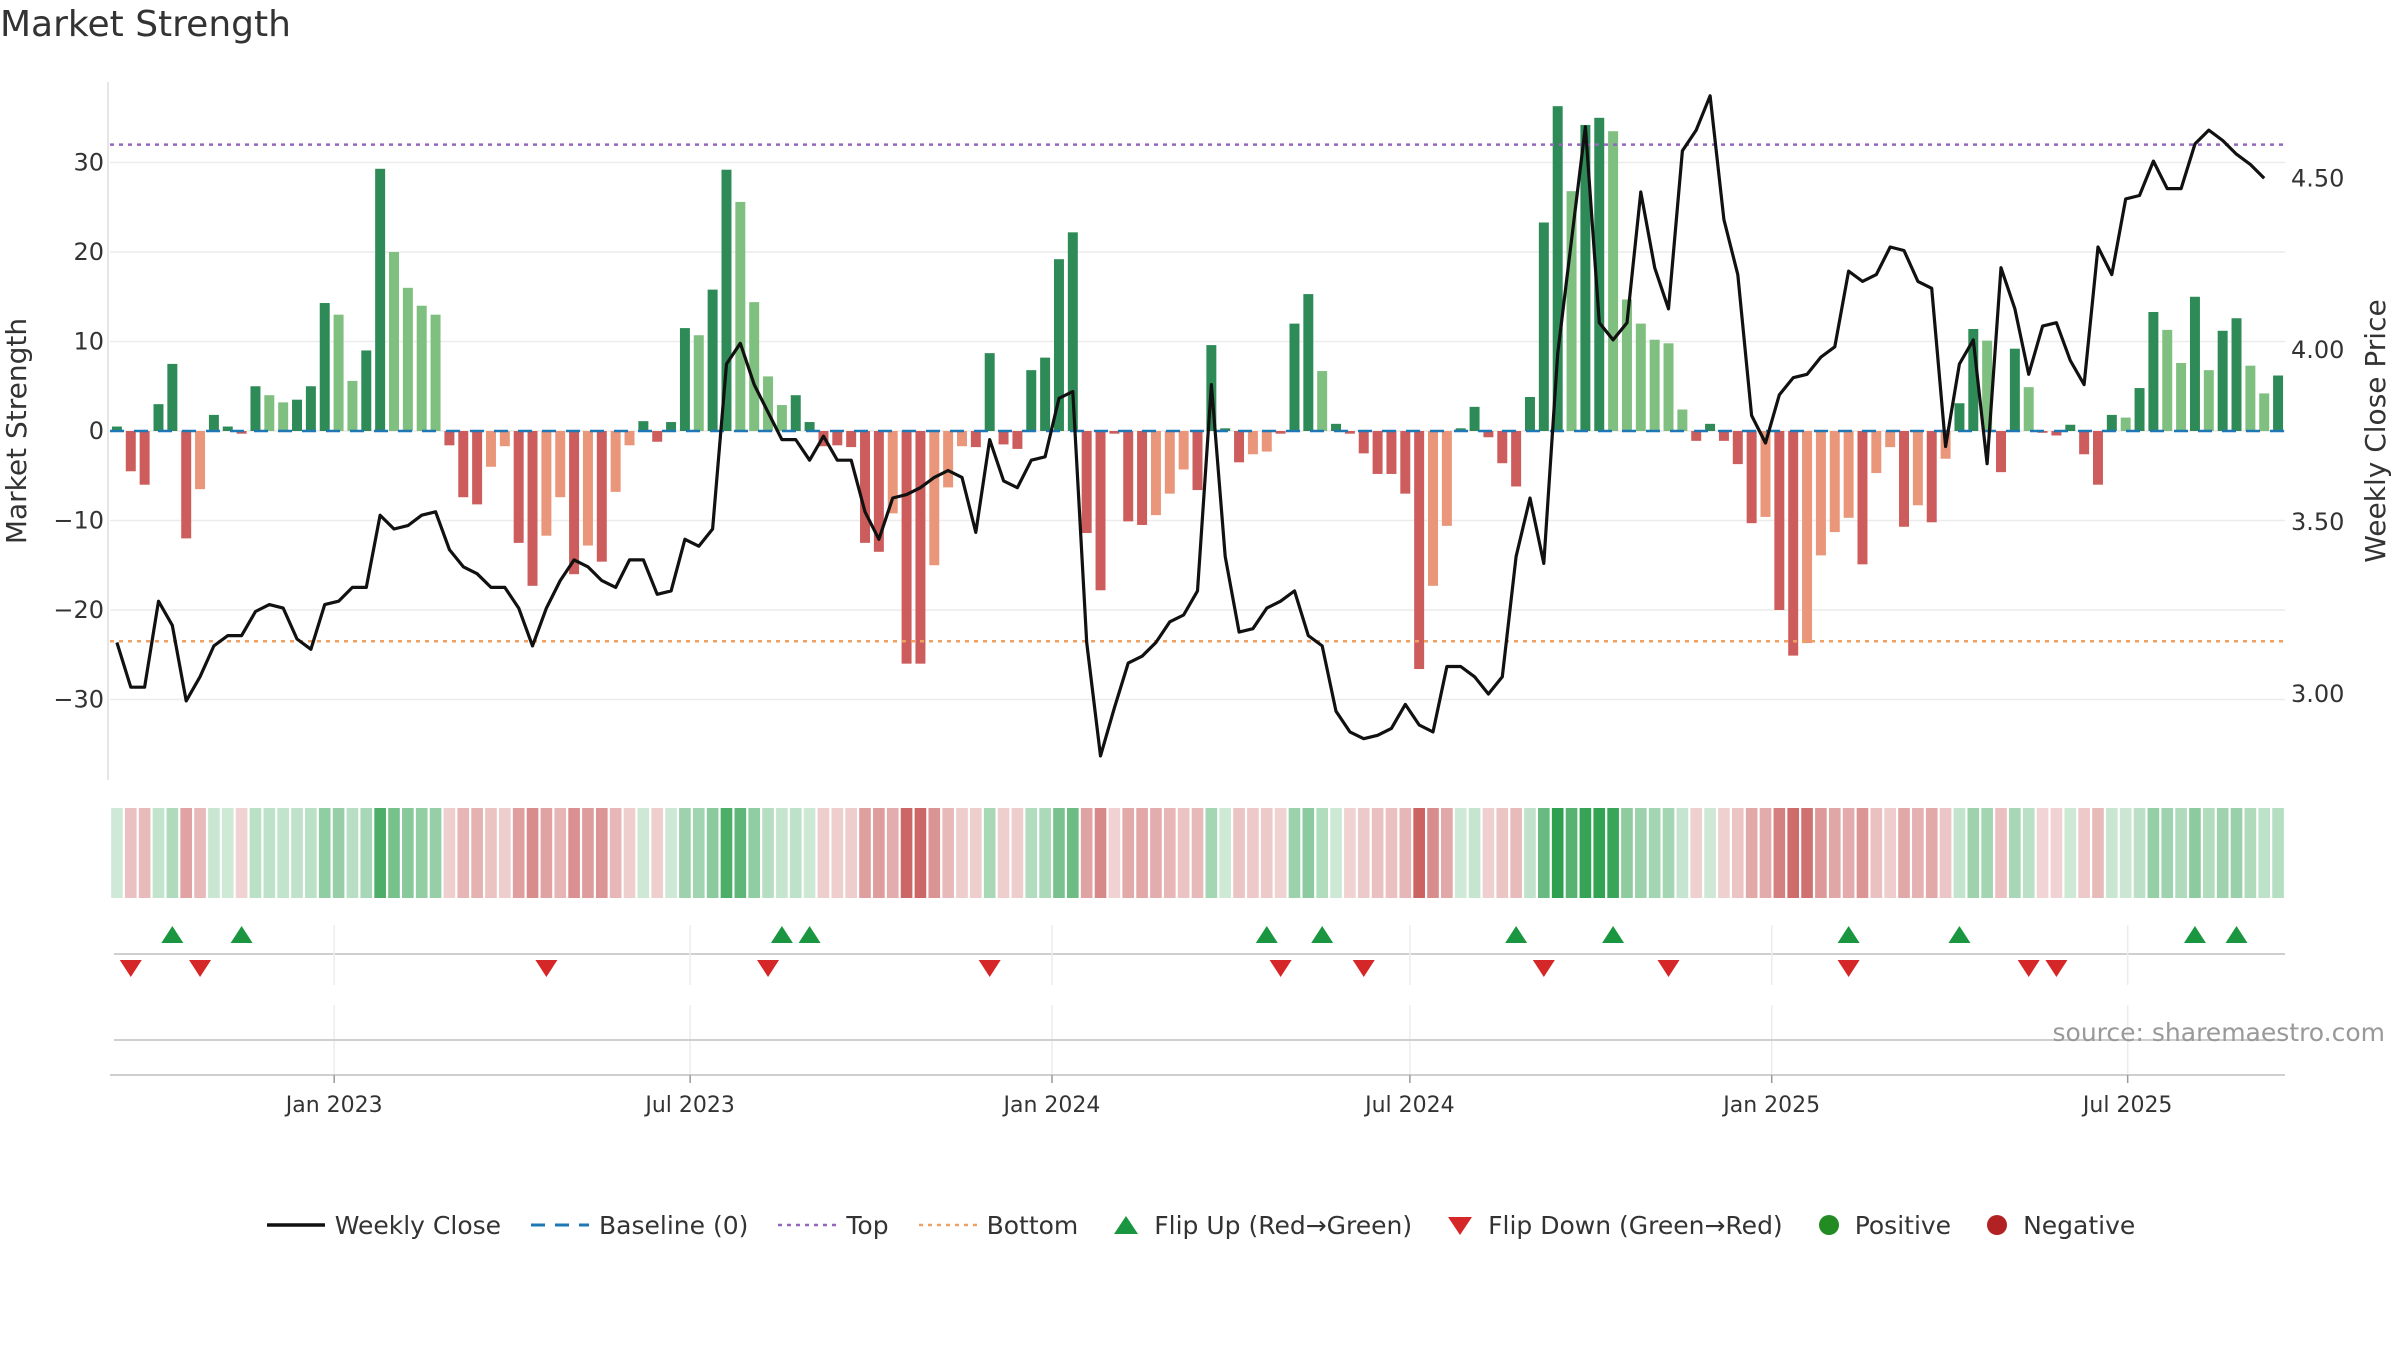  Describe the element at coordinates (418, 1225) in the screenshot. I see `legend-label: Weekly Close` at that location.